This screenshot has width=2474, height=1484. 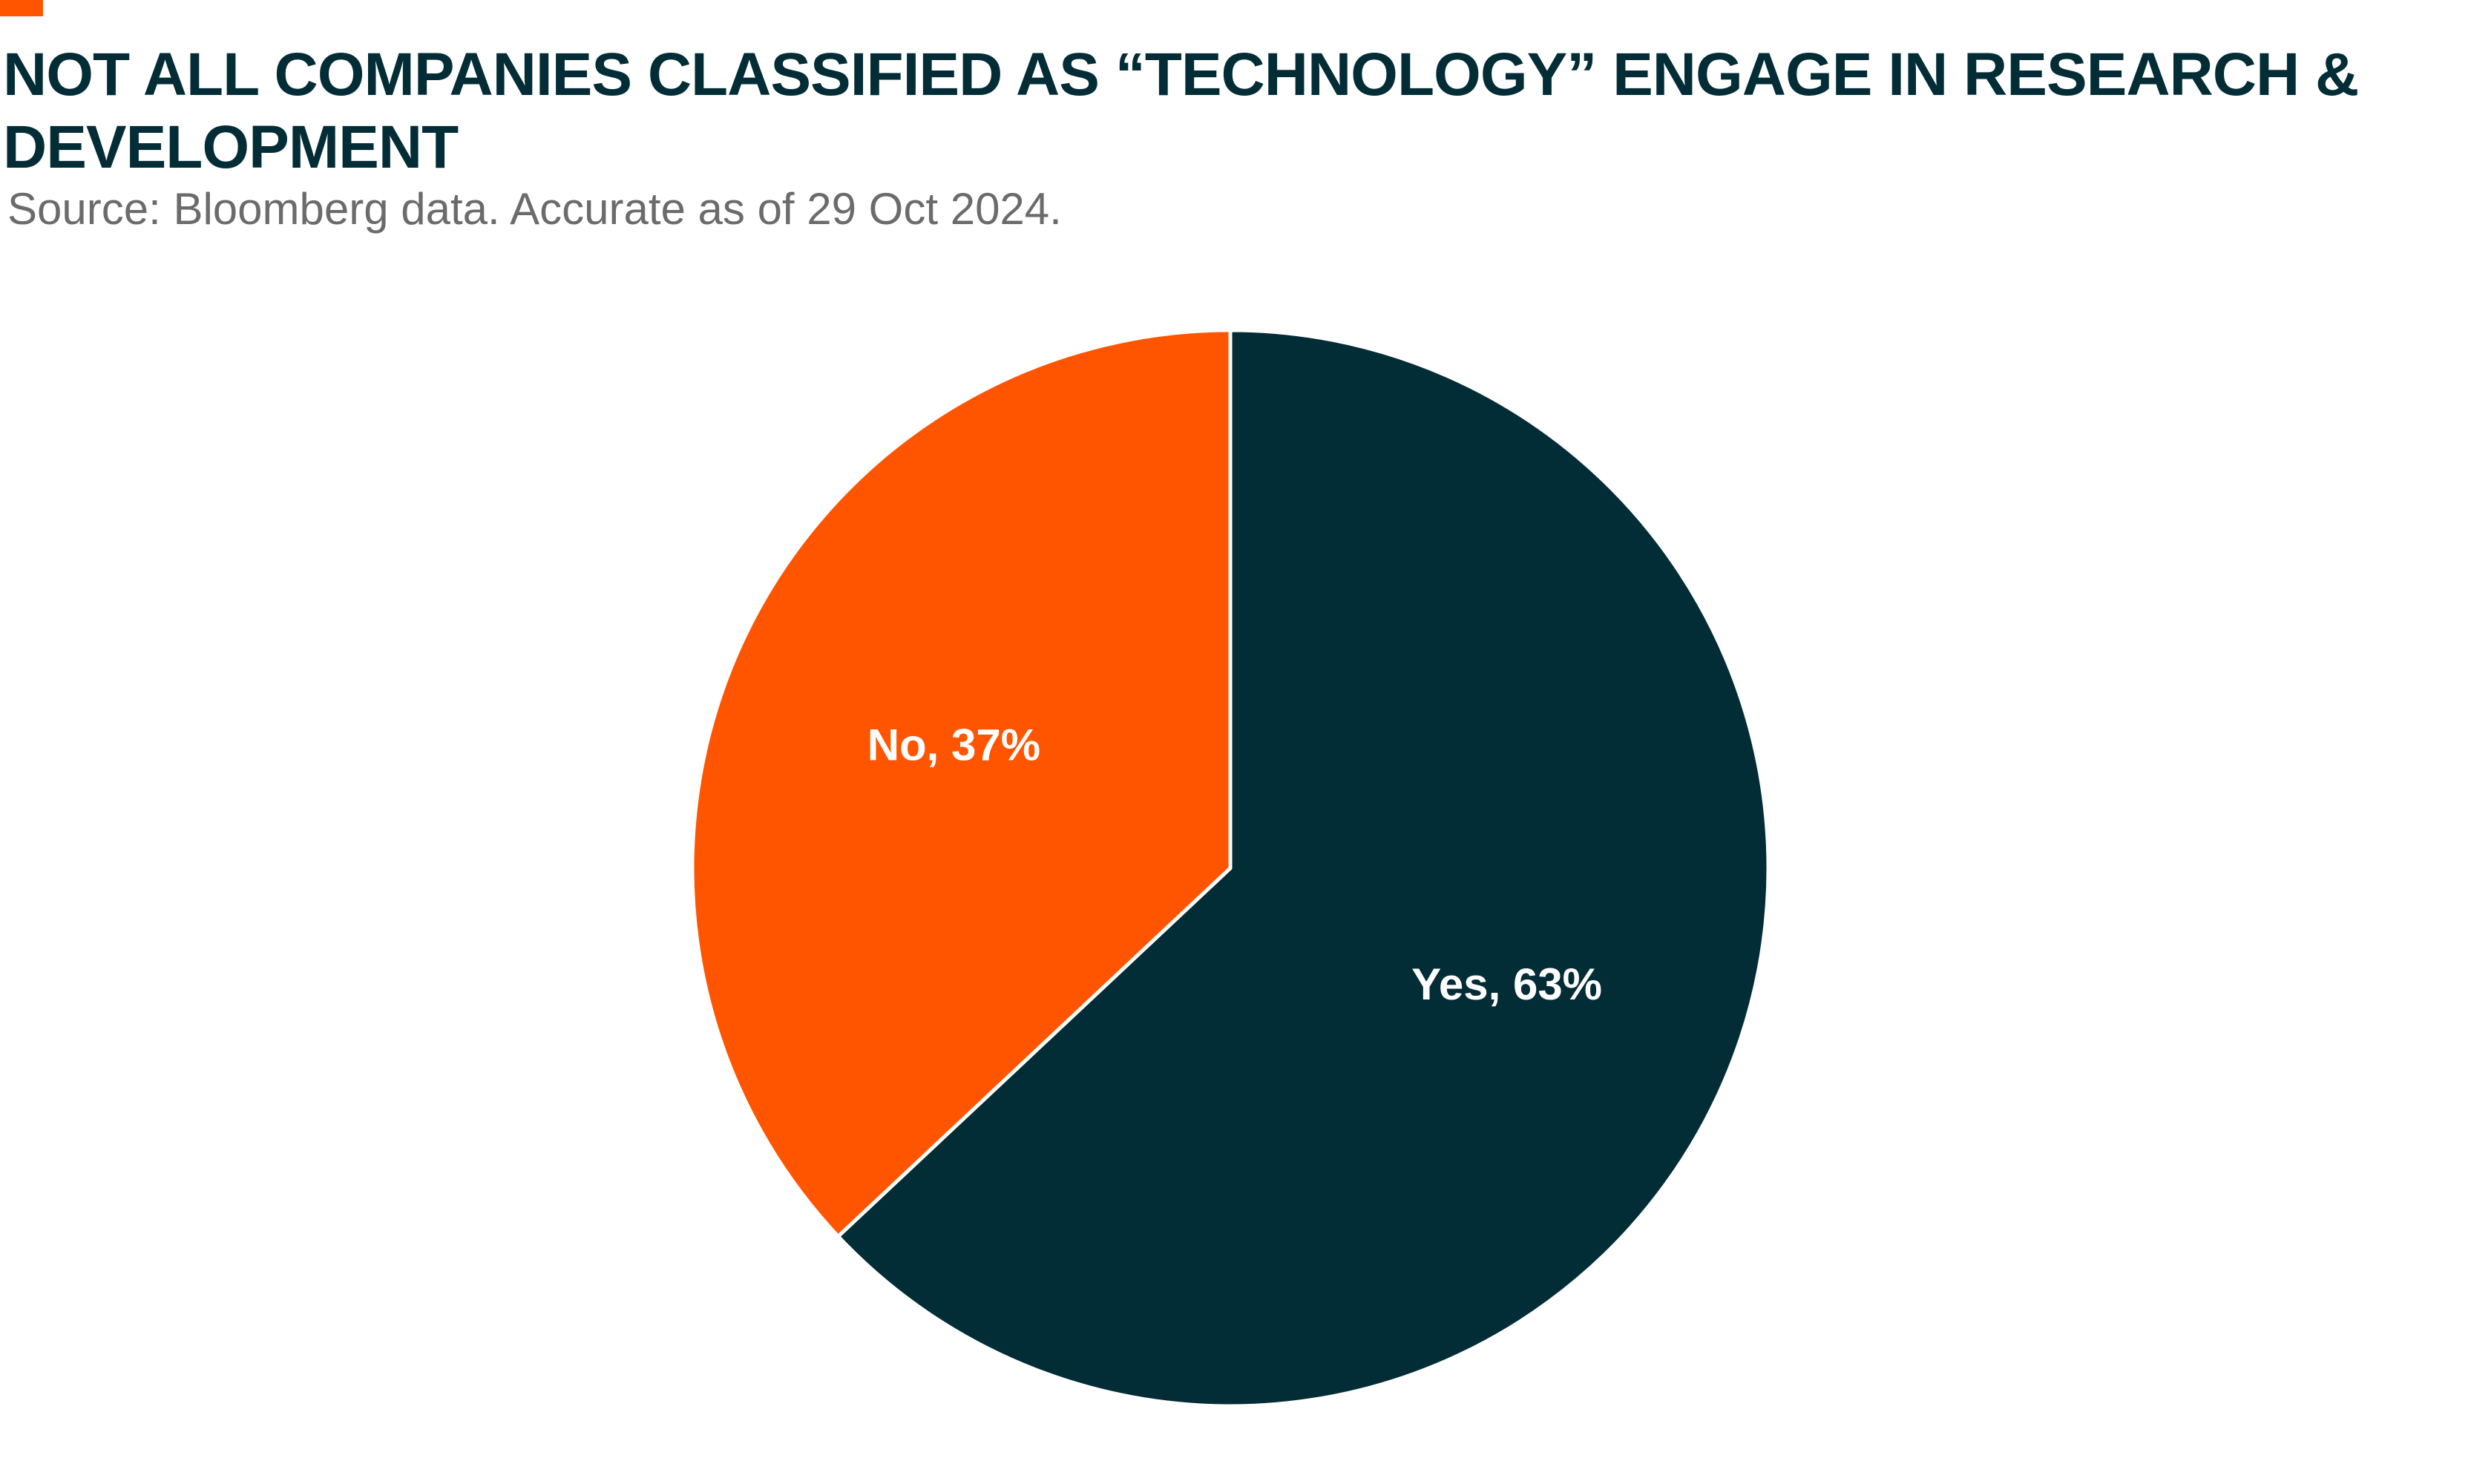 I want to click on accent-bar, so click(x=21, y=8).